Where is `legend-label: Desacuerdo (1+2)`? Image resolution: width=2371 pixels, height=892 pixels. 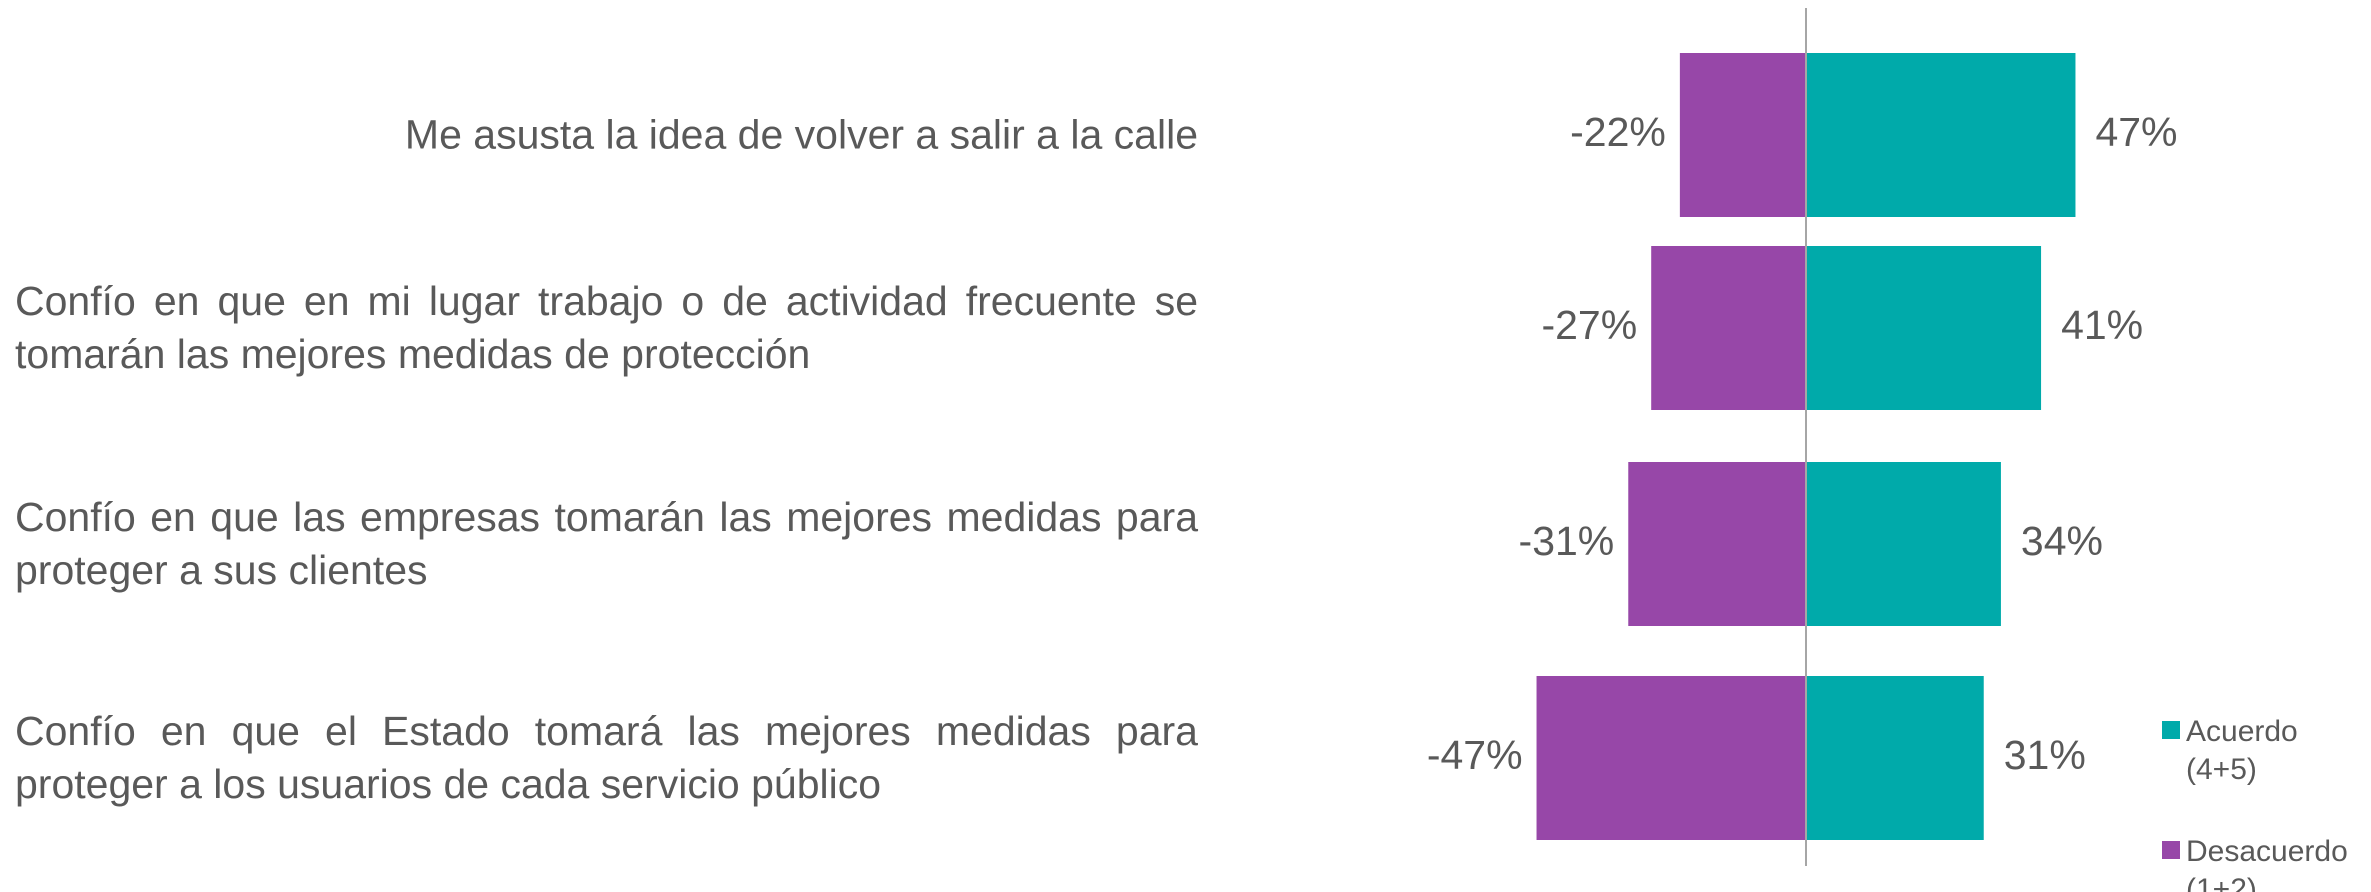
legend-label: Desacuerdo (1+2) is located at coordinates (2267, 863).